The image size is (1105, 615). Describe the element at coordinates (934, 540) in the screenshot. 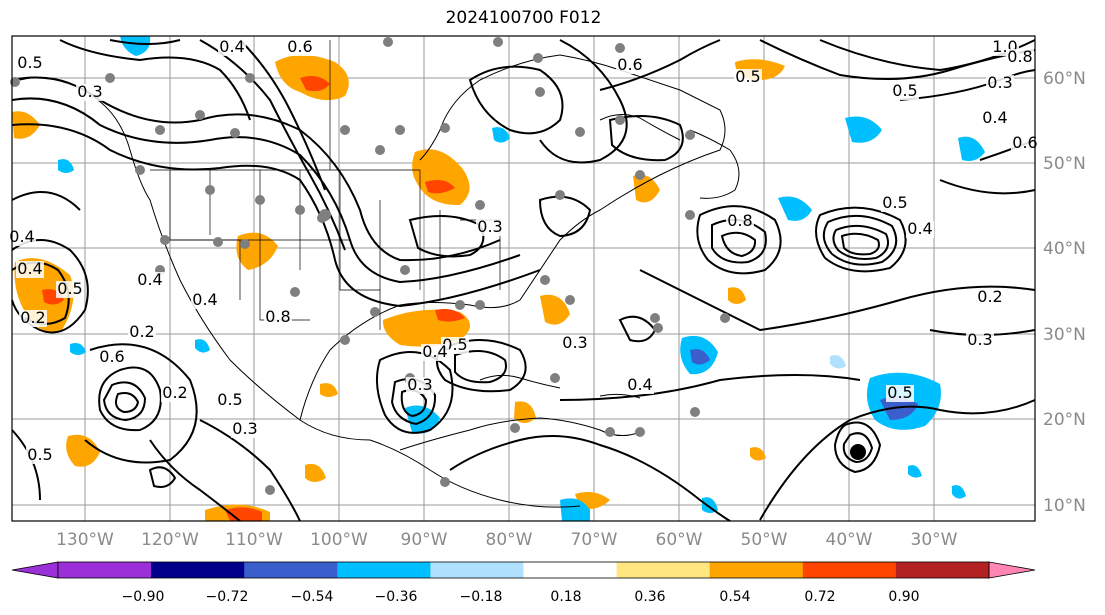

I see `lon-label: 30°W` at that location.